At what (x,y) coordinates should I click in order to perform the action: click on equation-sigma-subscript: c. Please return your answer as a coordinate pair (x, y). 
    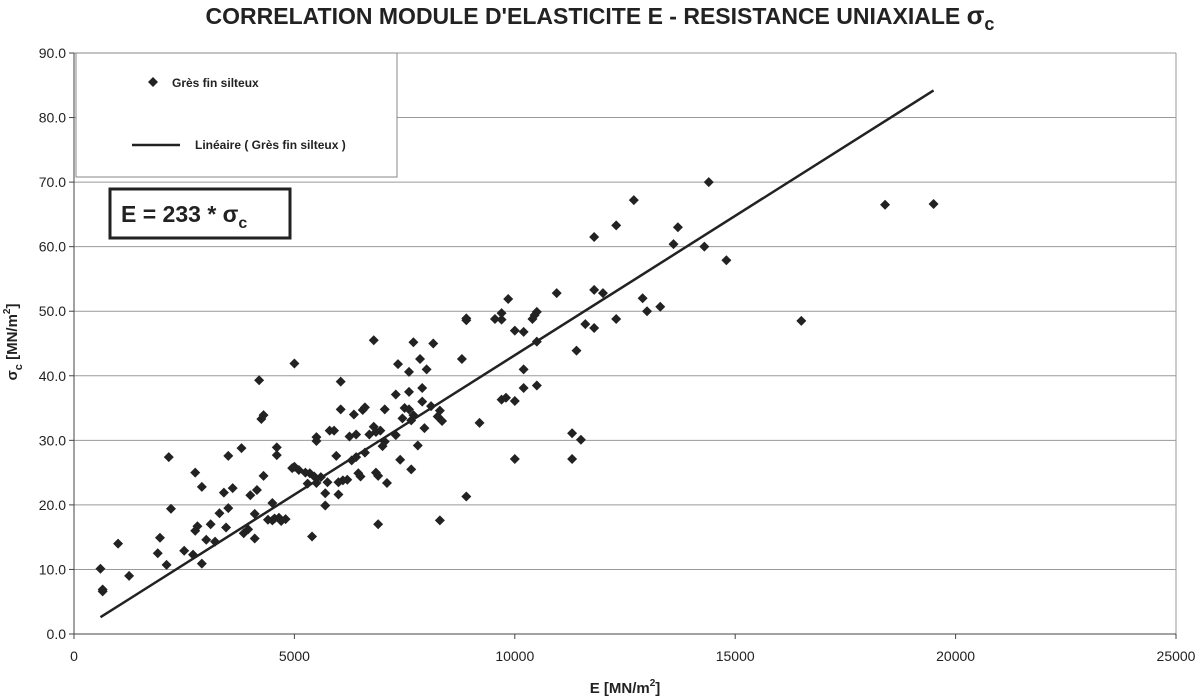
    Looking at the image, I should click on (242, 223).